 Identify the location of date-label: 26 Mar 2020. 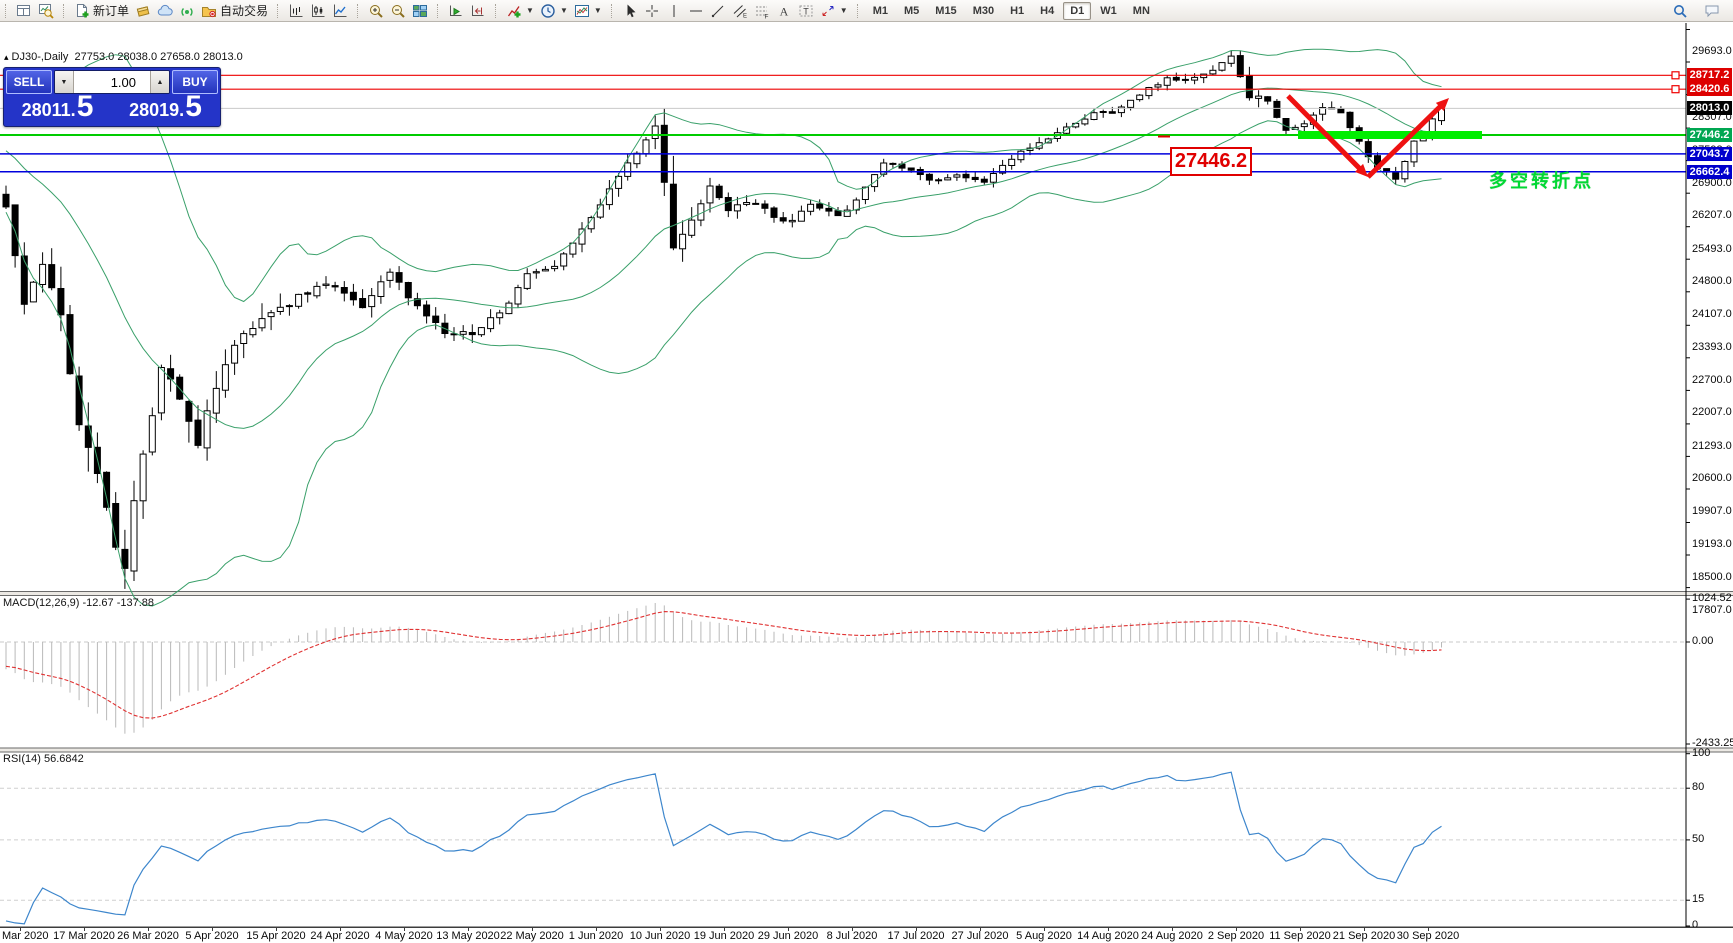
(148, 936).